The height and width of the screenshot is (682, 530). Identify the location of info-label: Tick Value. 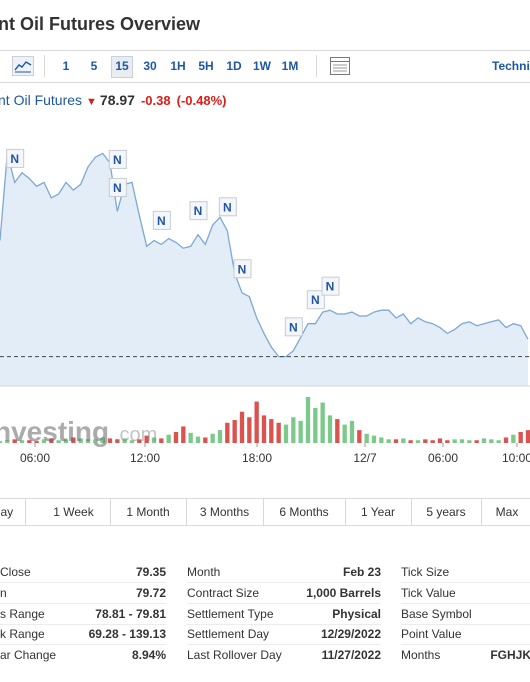
(428, 592).